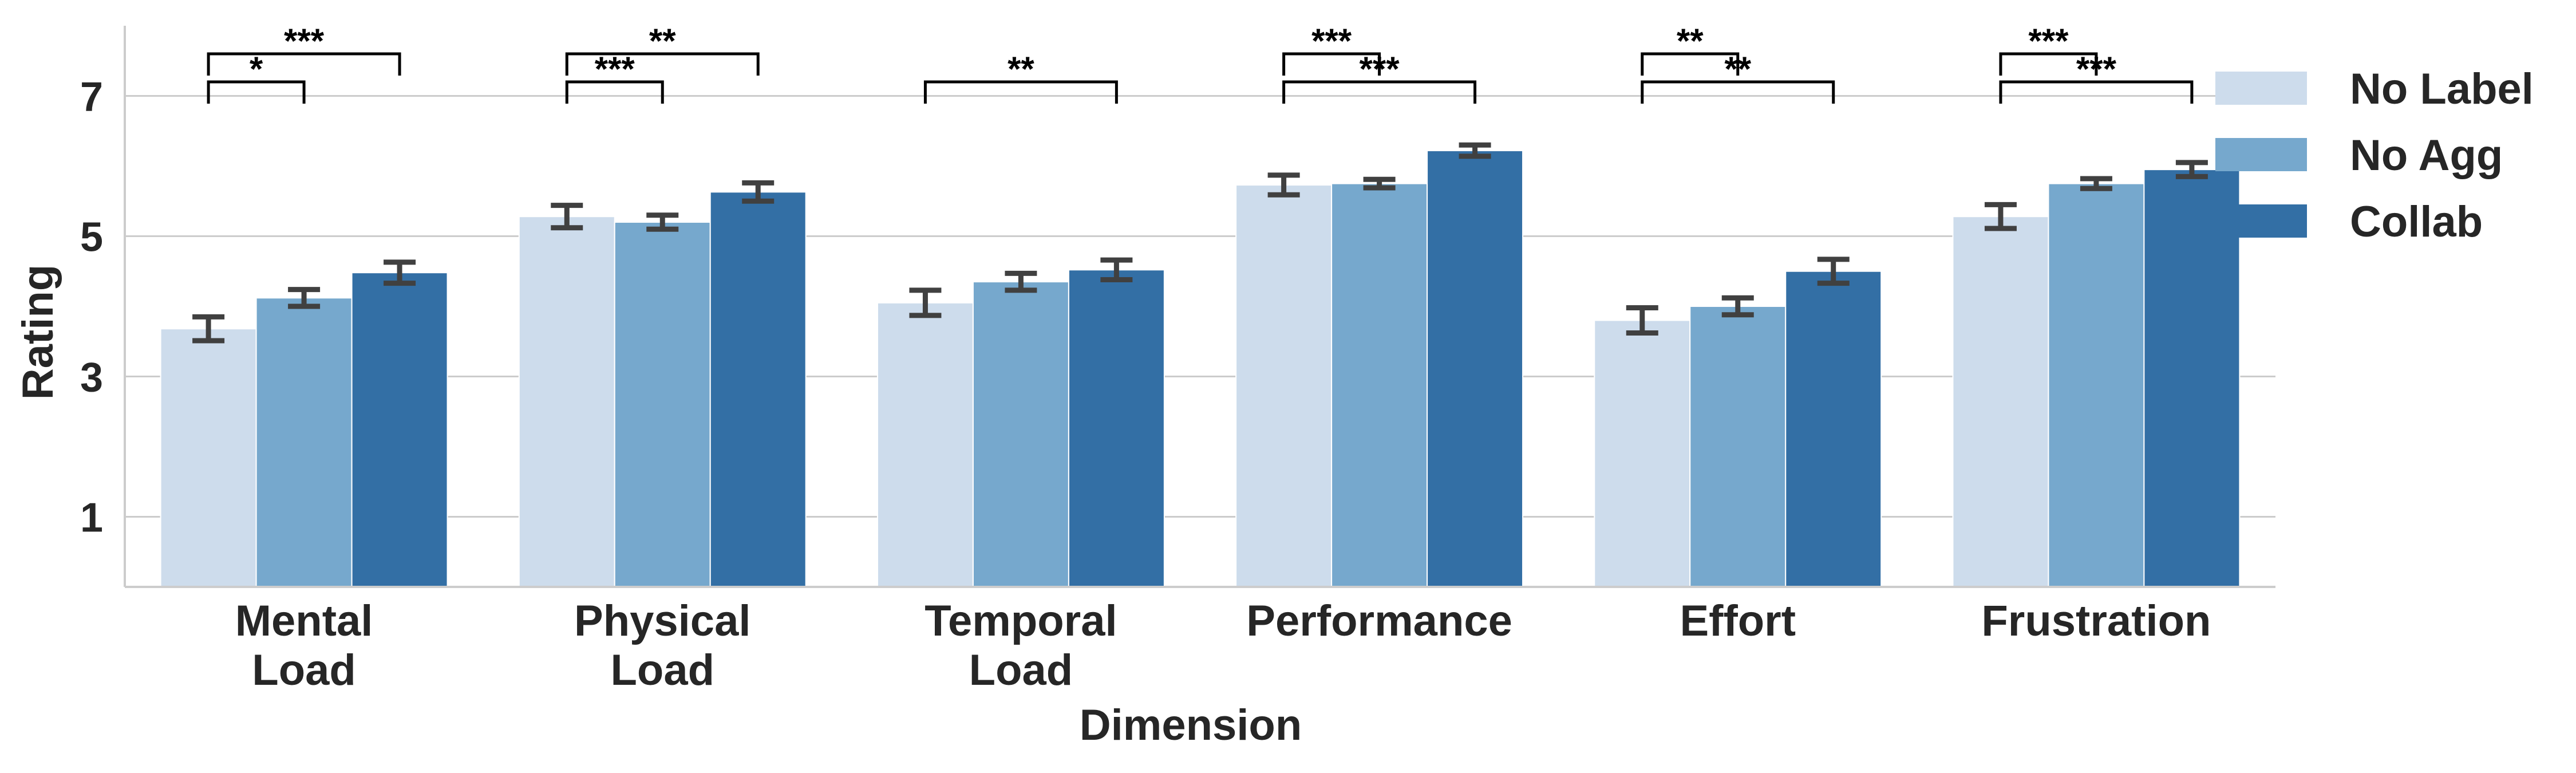 Image resolution: width=2576 pixels, height=773 pixels. Describe the element at coordinates (1191, 725) in the screenshot. I see `x-axis-title: Dimension` at that location.